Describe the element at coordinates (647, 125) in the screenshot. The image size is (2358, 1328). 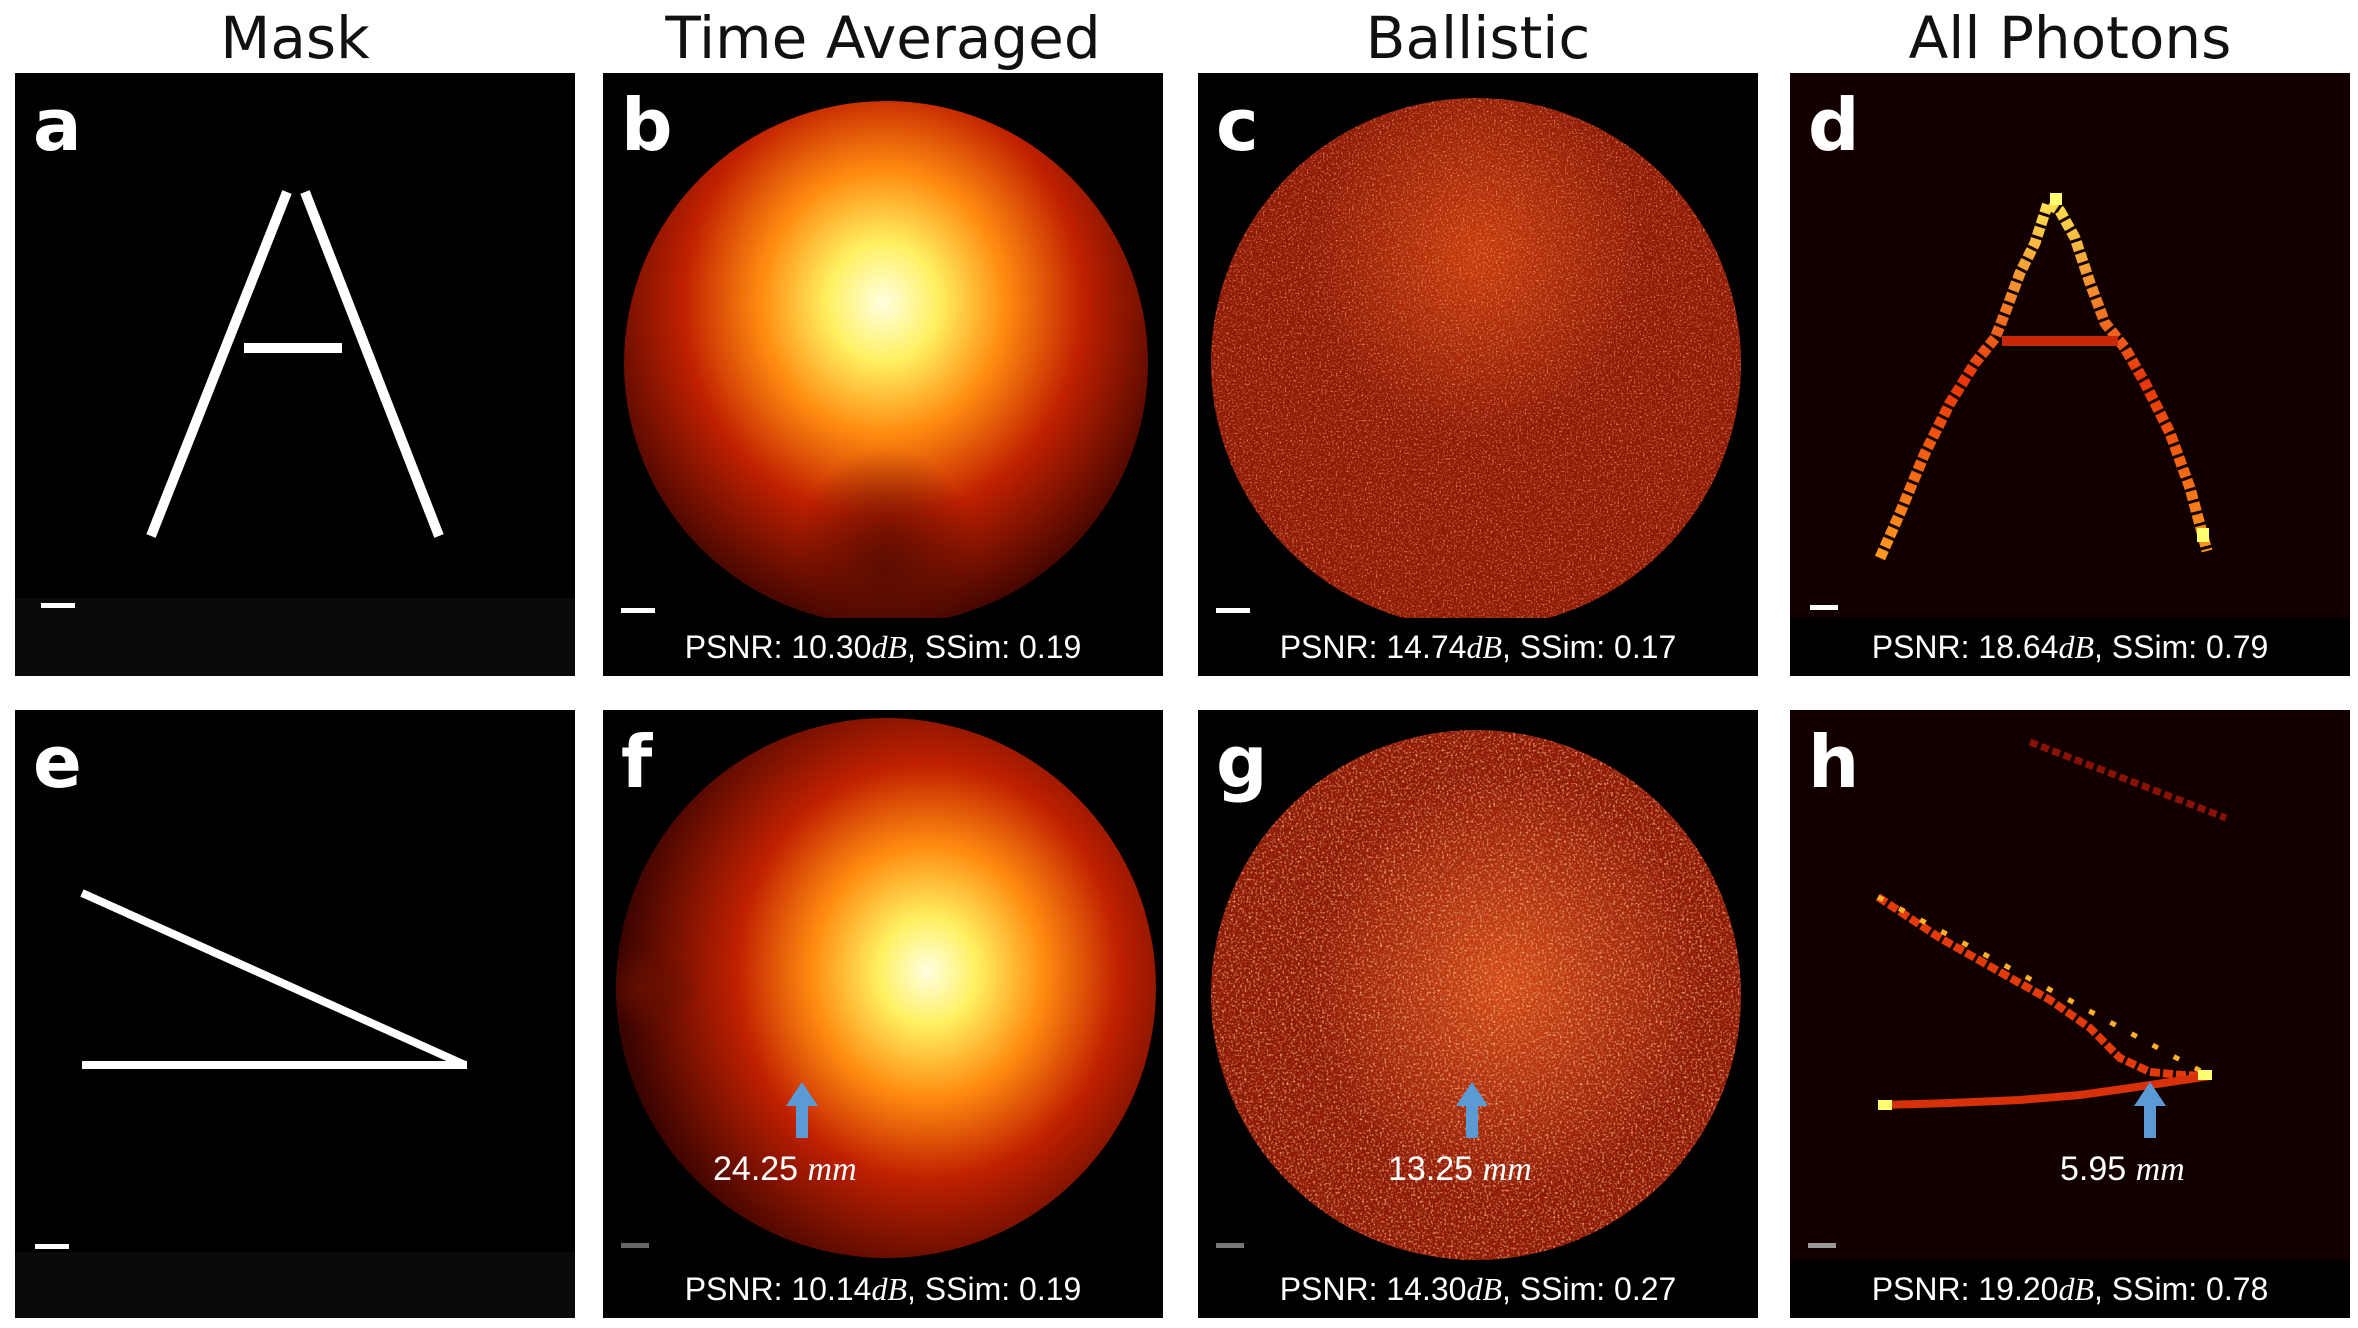
I see `panel-label-b: b` at that location.